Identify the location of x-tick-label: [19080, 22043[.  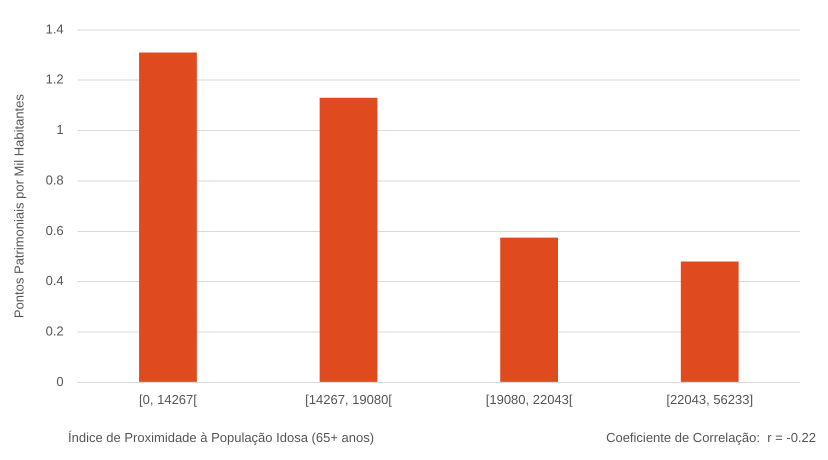
(529, 399).